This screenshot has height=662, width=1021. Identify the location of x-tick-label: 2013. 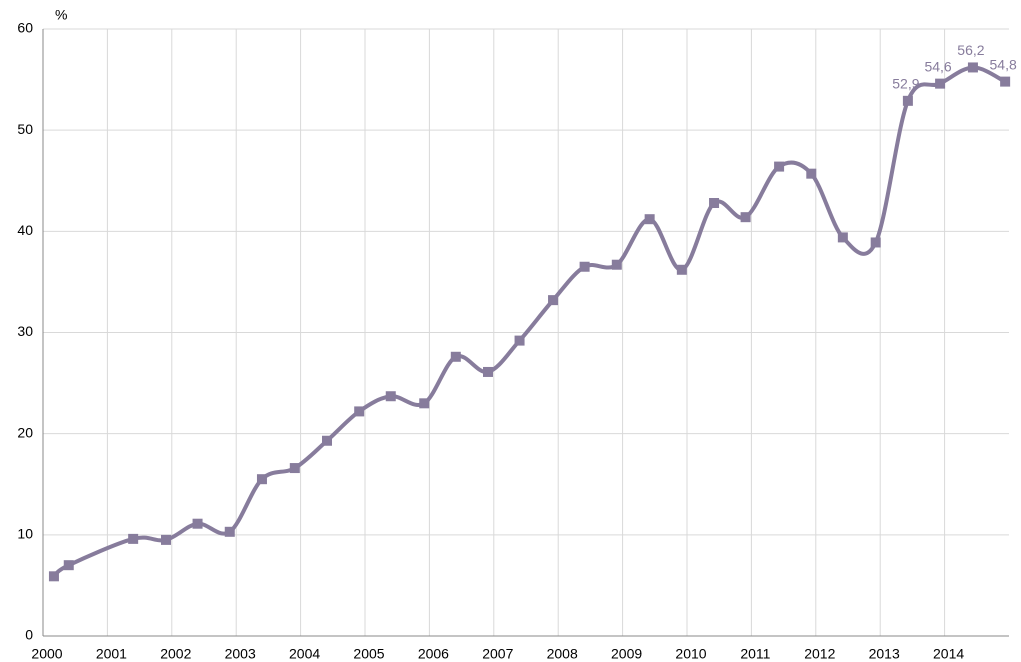
(884, 654).